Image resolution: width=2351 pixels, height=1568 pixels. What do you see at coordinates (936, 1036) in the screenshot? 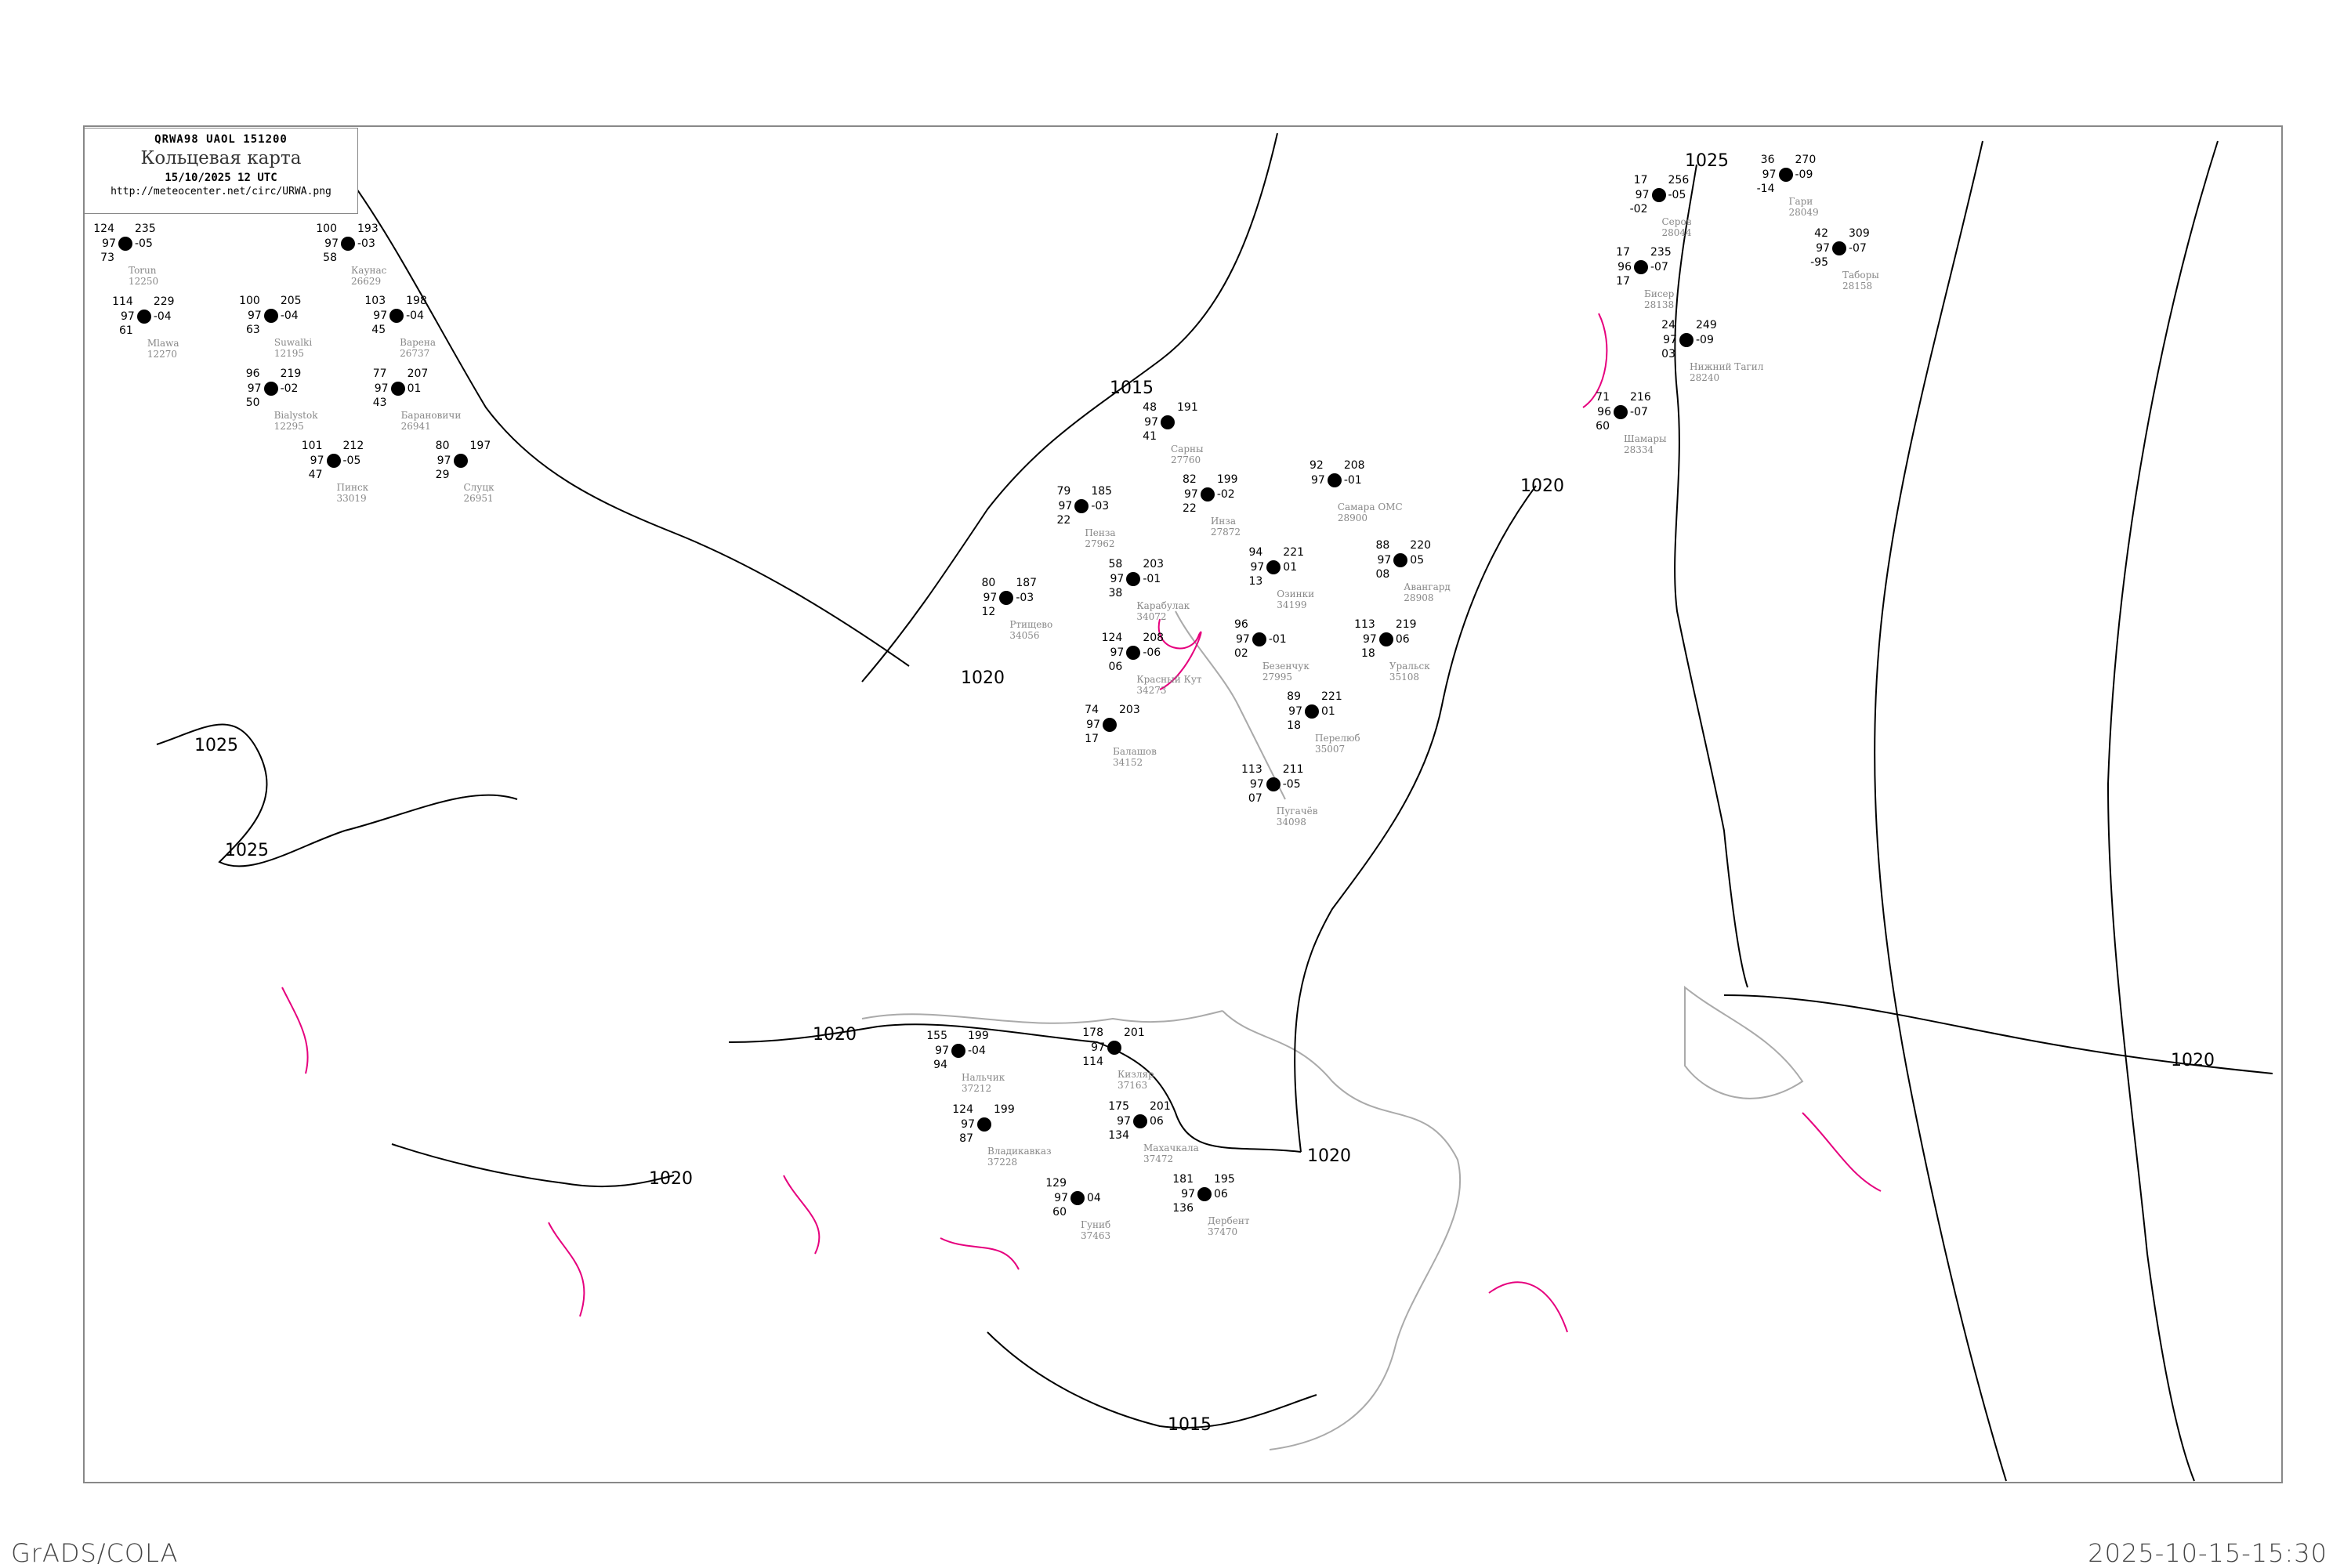
I see `temperature: 155` at bounding box center [936, 1036].